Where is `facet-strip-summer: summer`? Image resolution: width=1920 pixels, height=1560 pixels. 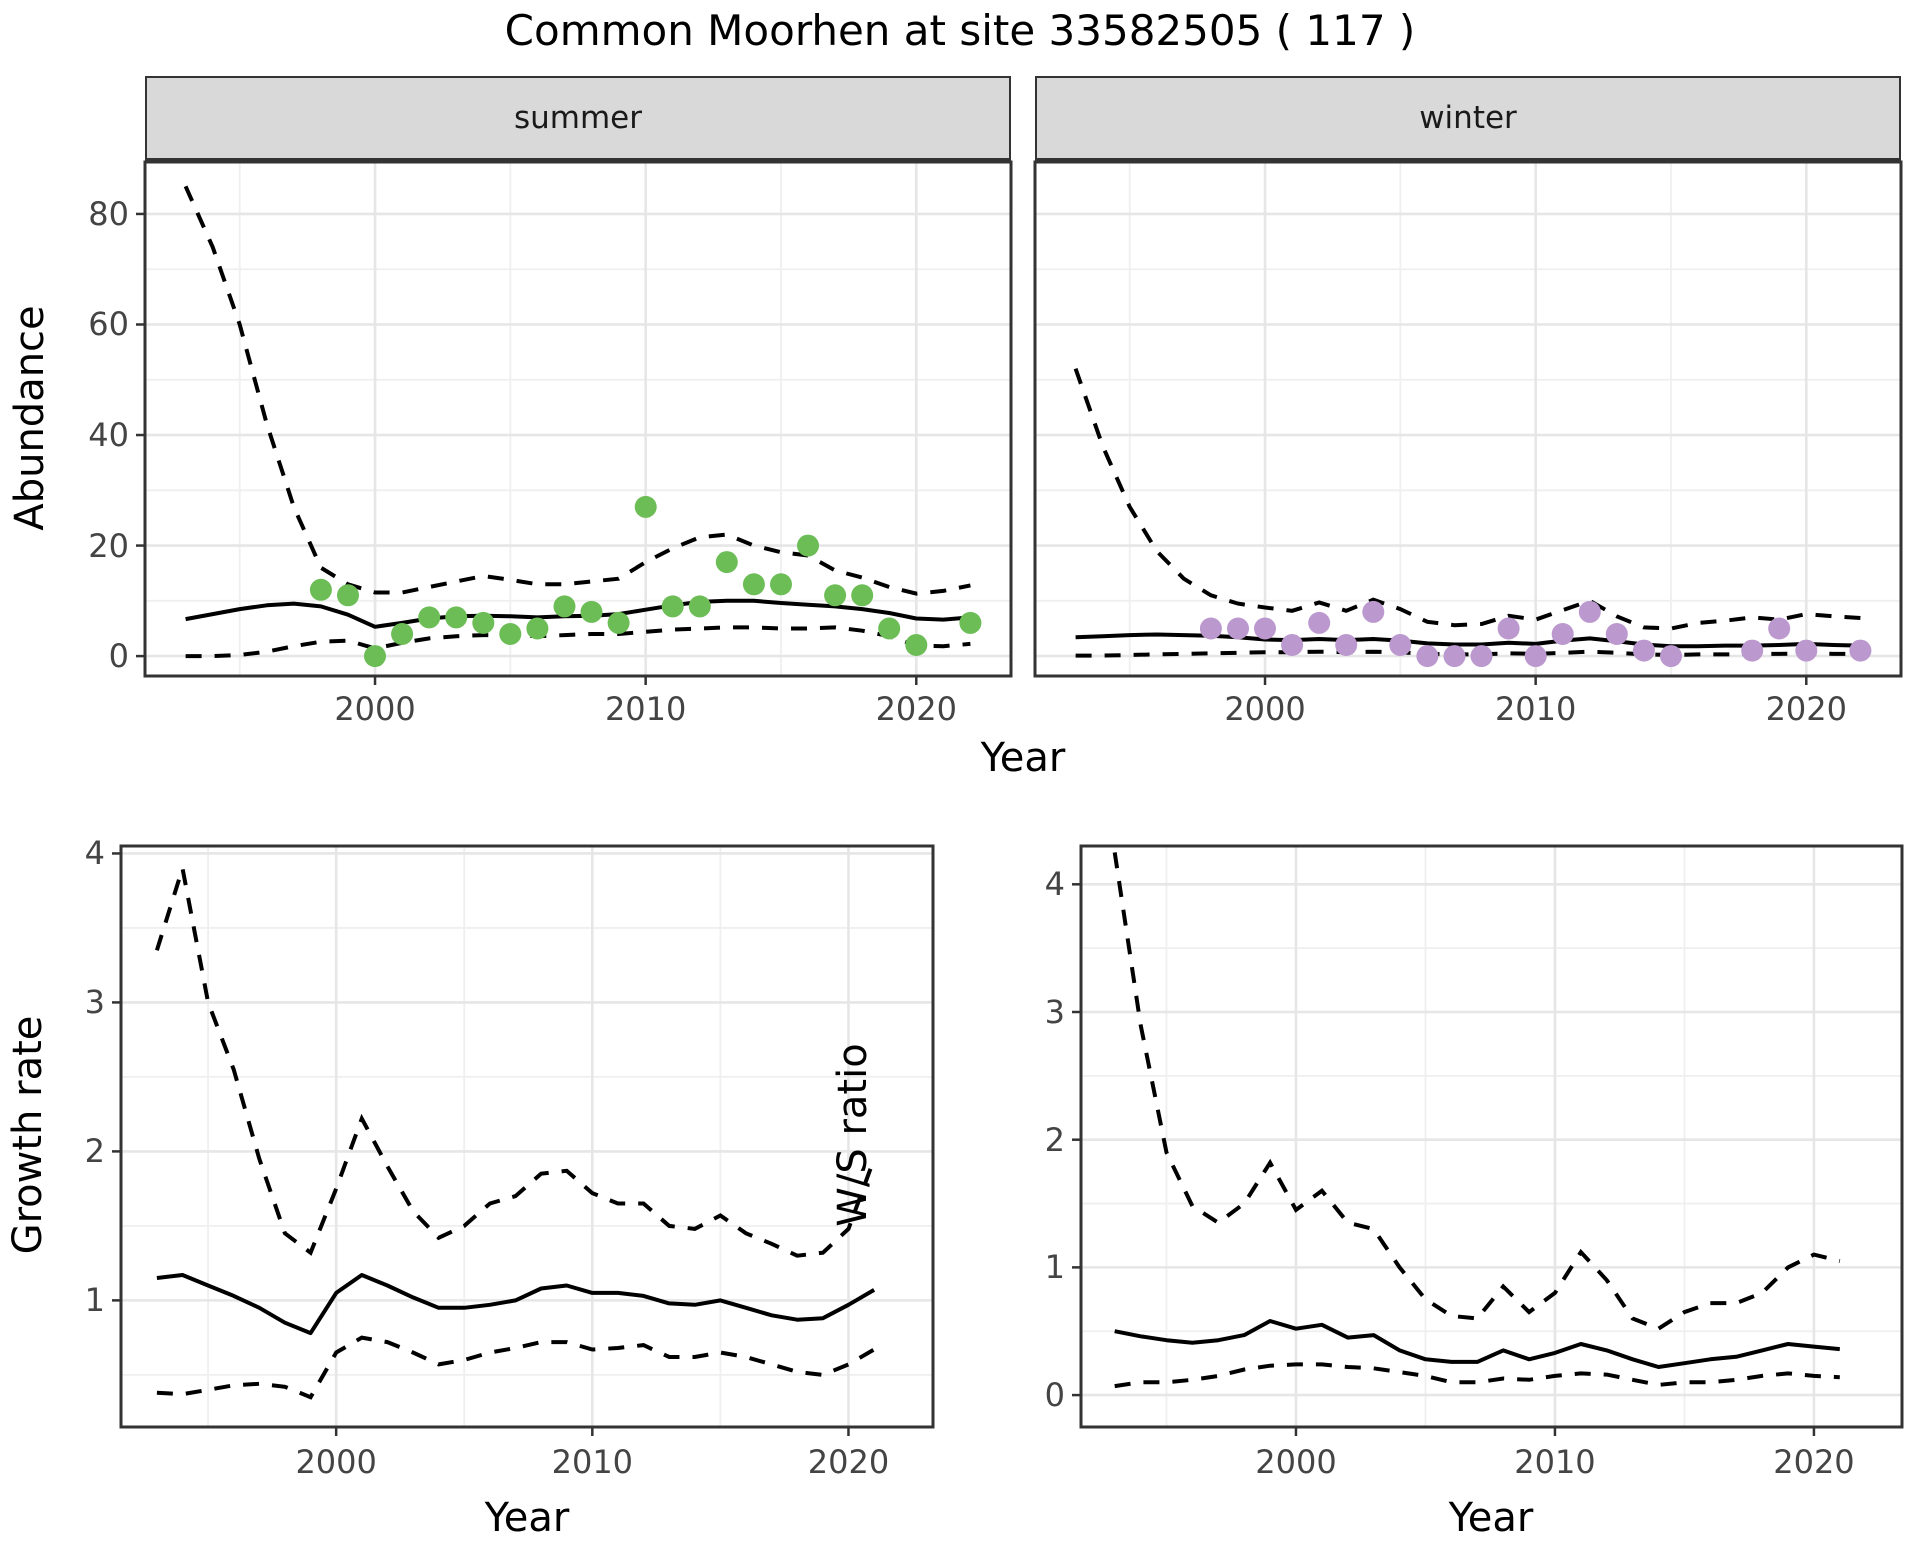
facet-strip-summer: summer is located at coordinates (578, 119).